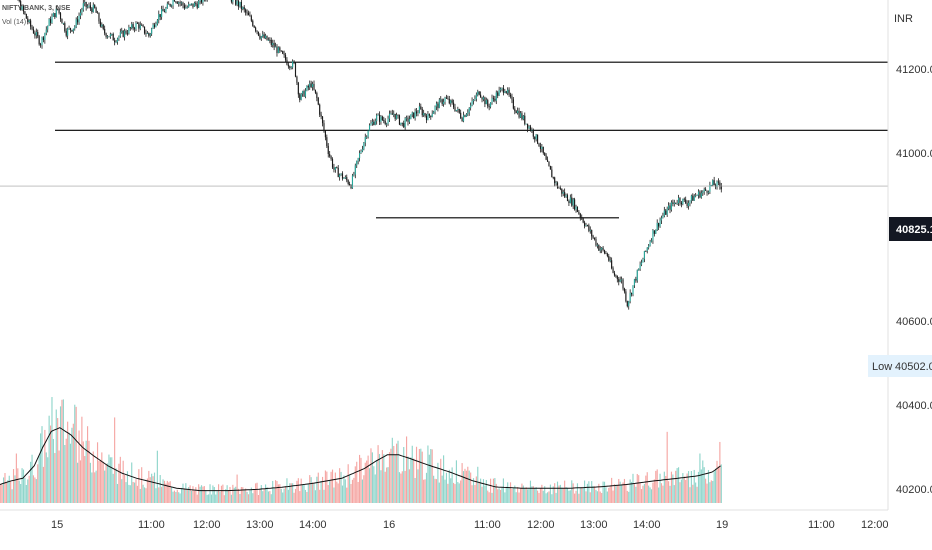 This screenshot has height=550, width=932. What do you see at coordinates (14, 22) in the screenshot?
I see `volume-indicator-label: Vol (14)` at bounding box center [14, 22].